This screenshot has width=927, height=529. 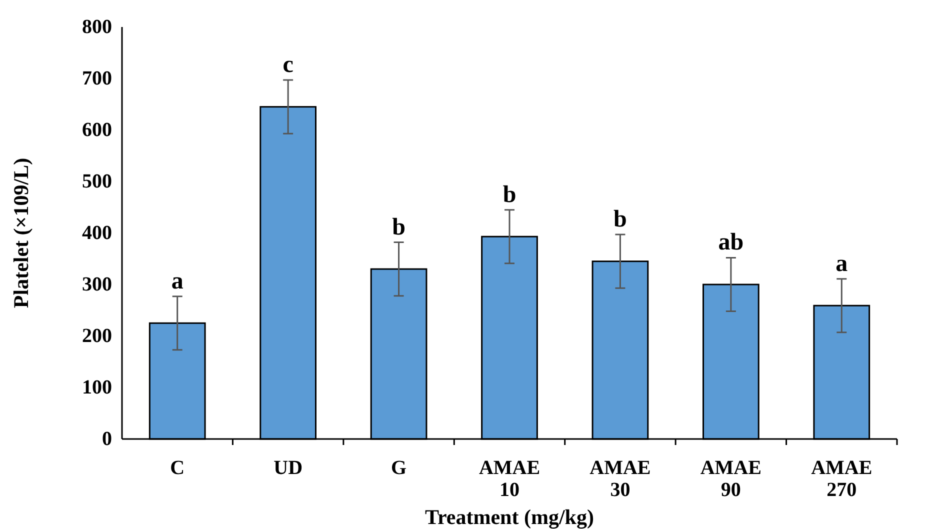 What do you see at coordinates (731, 479) in the screenshot?
I see `x-tick-label: AMAE 90` at bounding box center [731, 479].